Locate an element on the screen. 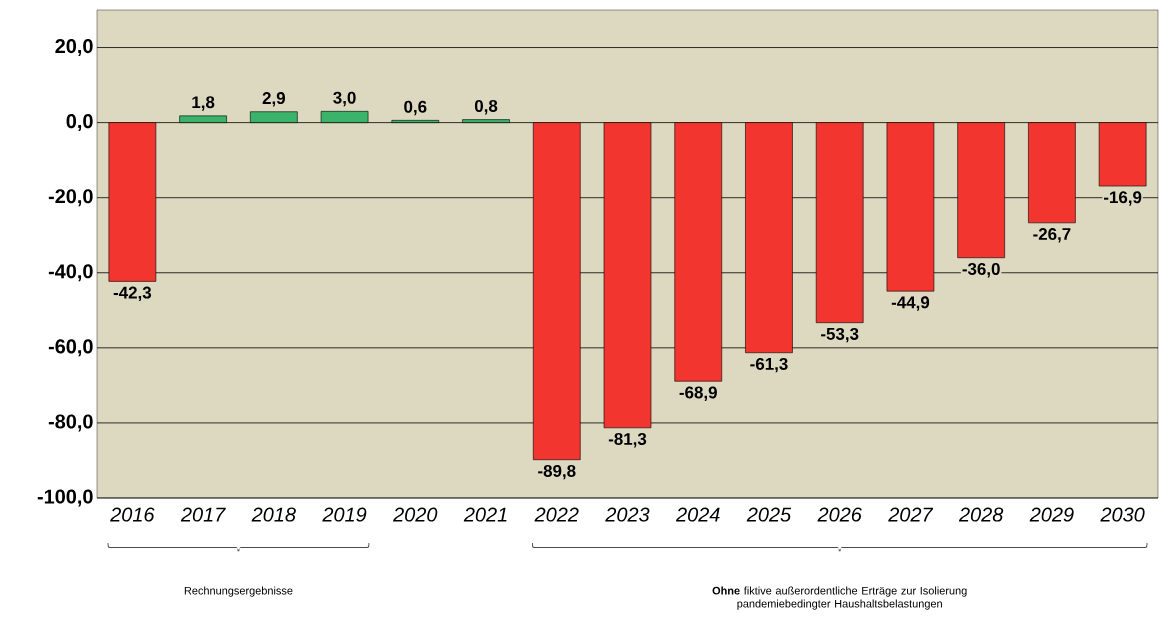 This screenshot has width=1160, height=626. data-label: -61,3 is located at coordinates (769, 365).